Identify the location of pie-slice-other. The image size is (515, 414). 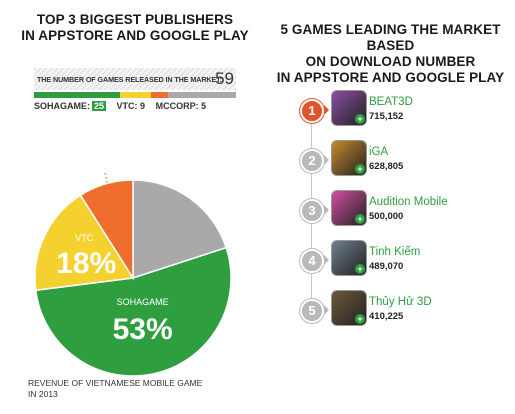
(180, 229).